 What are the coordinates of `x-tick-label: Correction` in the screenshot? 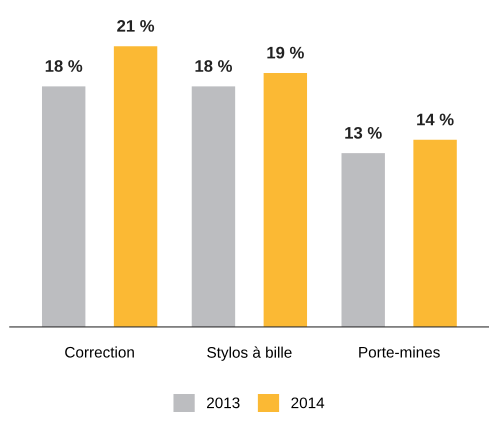 It's located at (99, 352).